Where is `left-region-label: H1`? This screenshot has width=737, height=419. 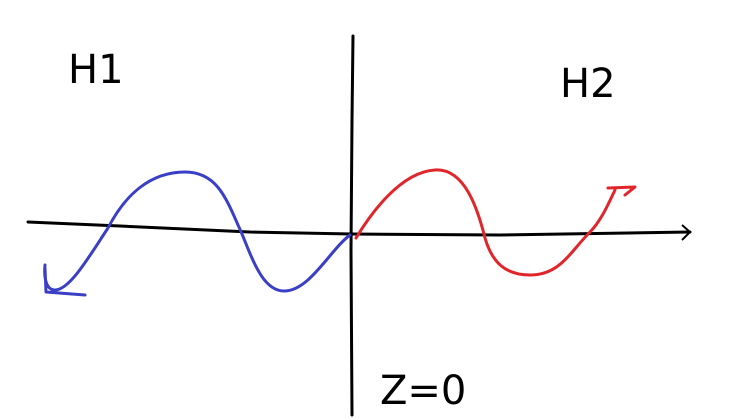 left-region-label: H1 is located at coordinates (96, 70).